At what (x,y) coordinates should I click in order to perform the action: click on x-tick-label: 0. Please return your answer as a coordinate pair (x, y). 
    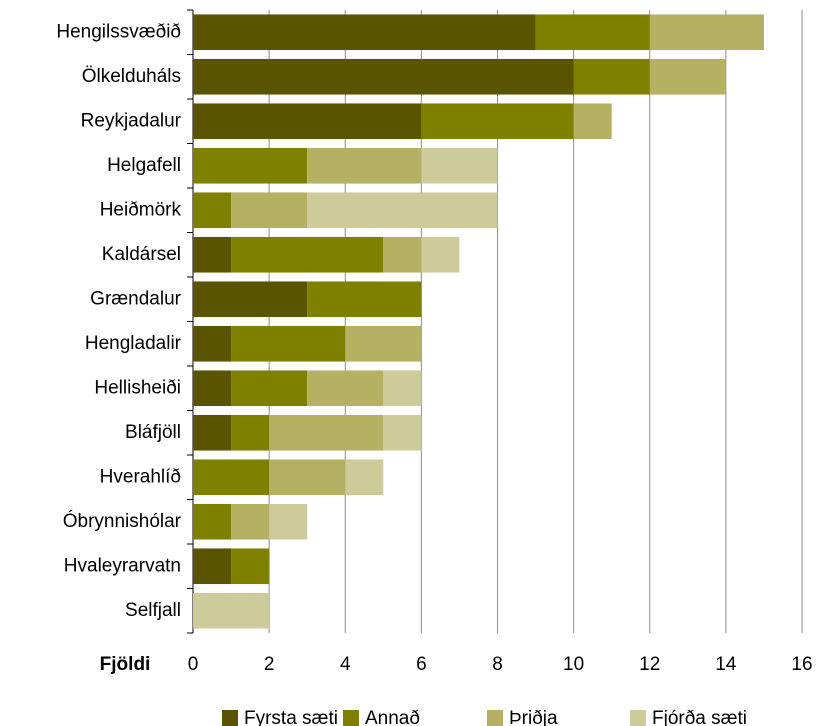
    Looking at the image, I should click on (193, 664).